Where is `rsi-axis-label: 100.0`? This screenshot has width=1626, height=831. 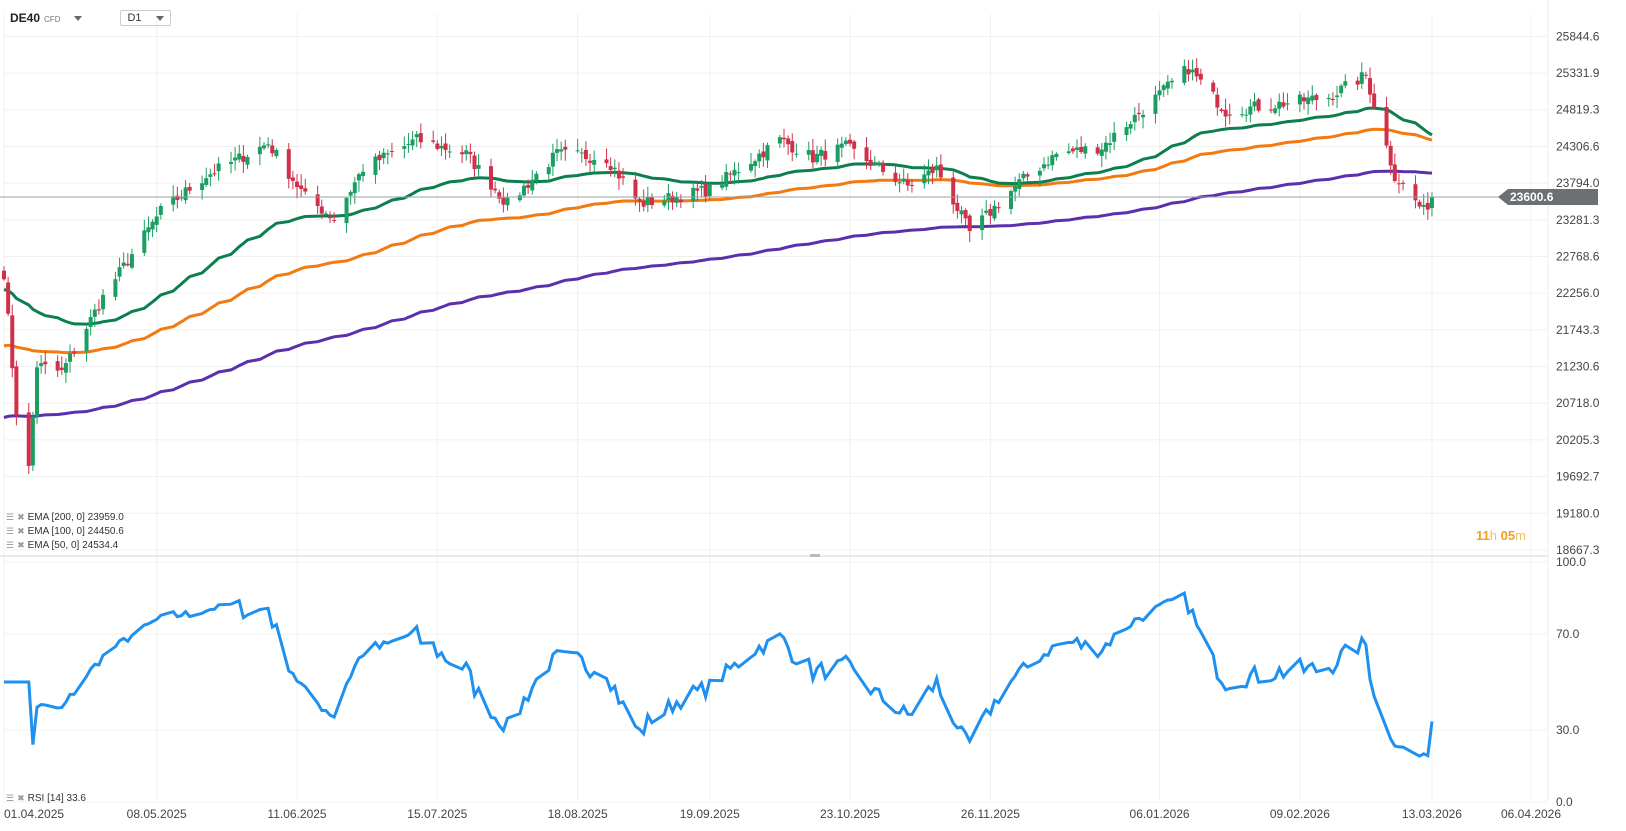
rsi-axis-label: 100.0 is located at coordinates (1571, 562).